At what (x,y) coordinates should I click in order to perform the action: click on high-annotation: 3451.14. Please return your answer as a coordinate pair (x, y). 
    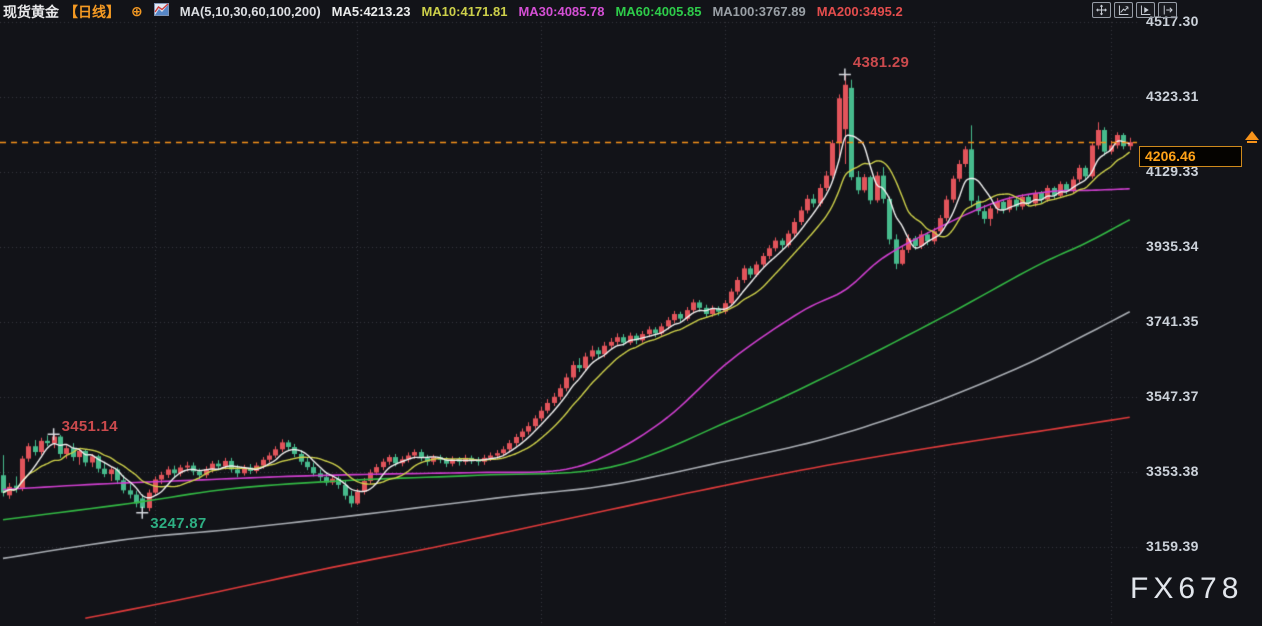
    Looking at the image, I should click on (89, 427).